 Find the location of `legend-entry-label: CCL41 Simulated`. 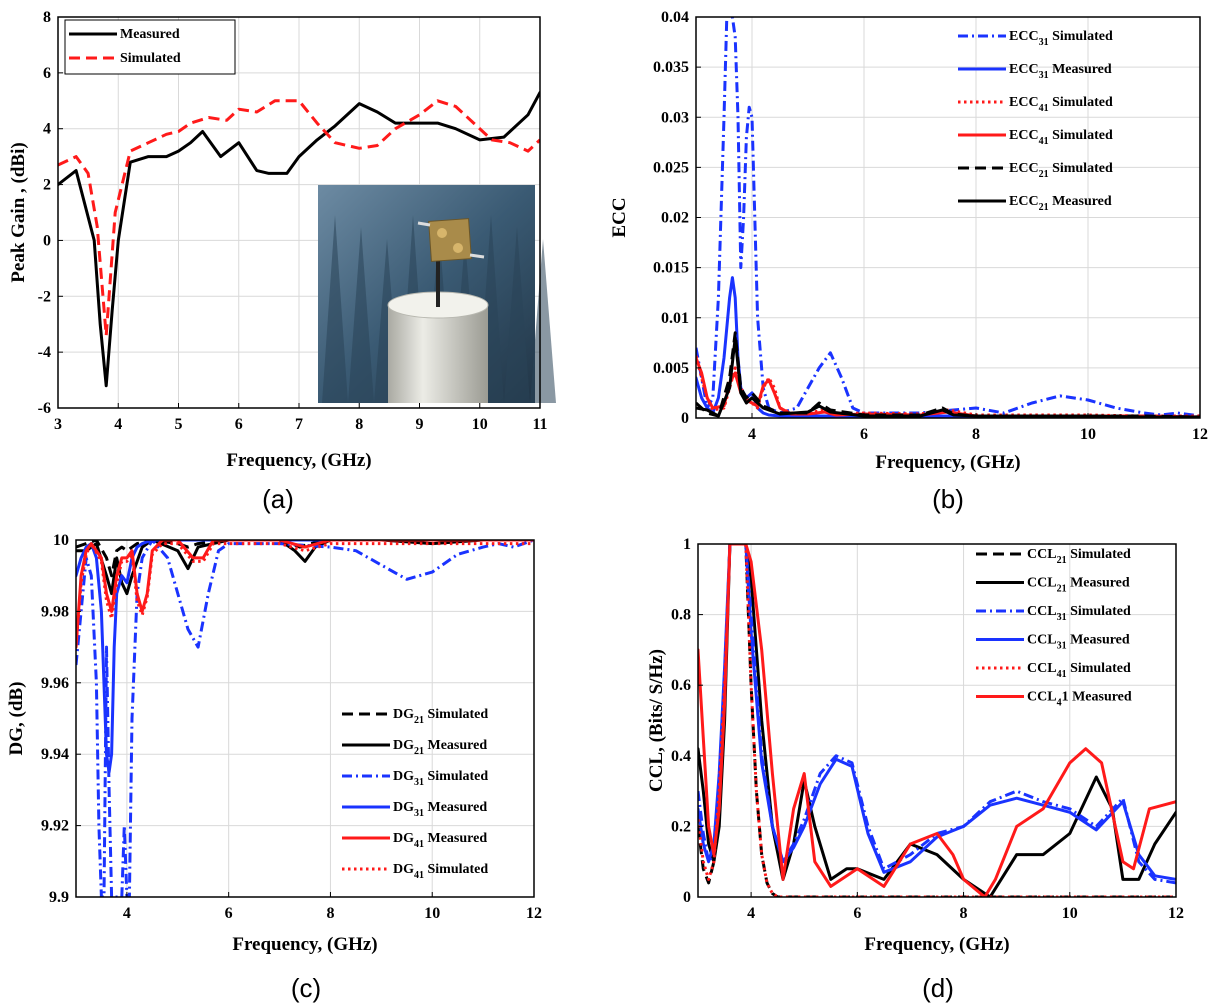

legend-entry-label: CCL41 Simulated is located at coordinates (1079, 670).